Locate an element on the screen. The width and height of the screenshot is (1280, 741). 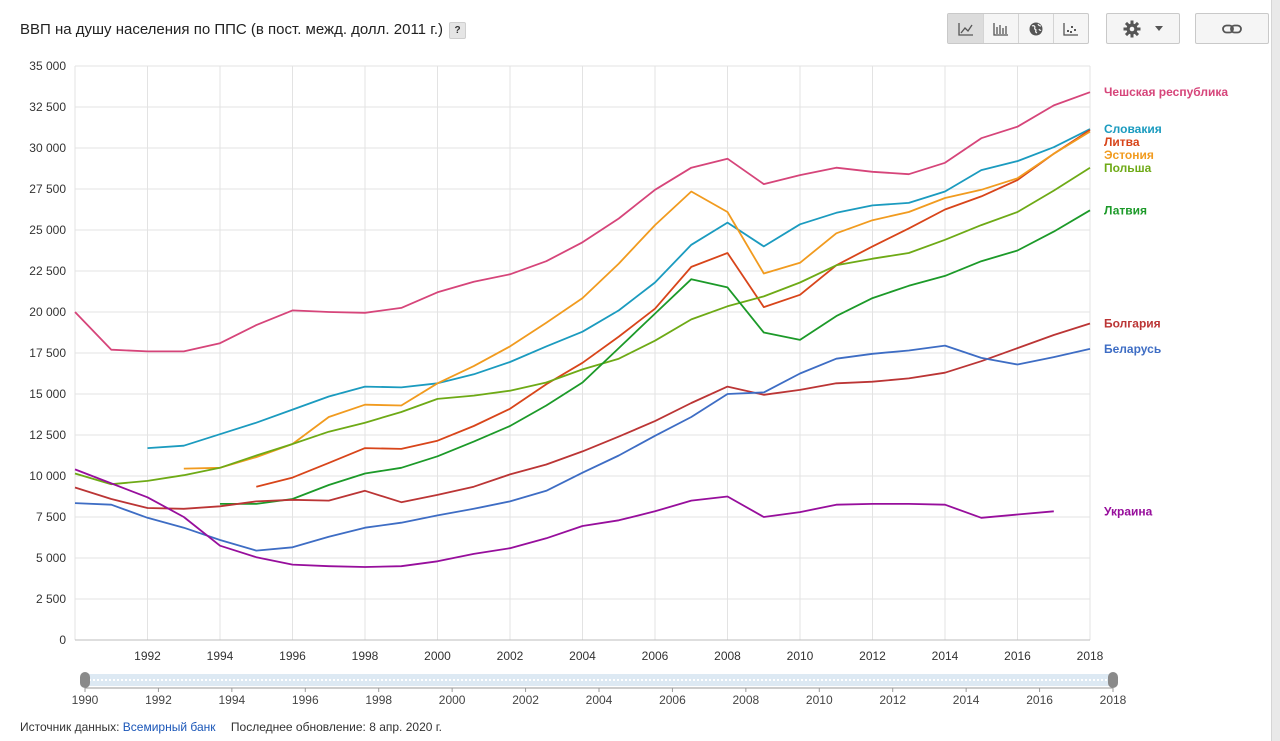
range-slider-label: 2008 is located at coordinates (746, 700).